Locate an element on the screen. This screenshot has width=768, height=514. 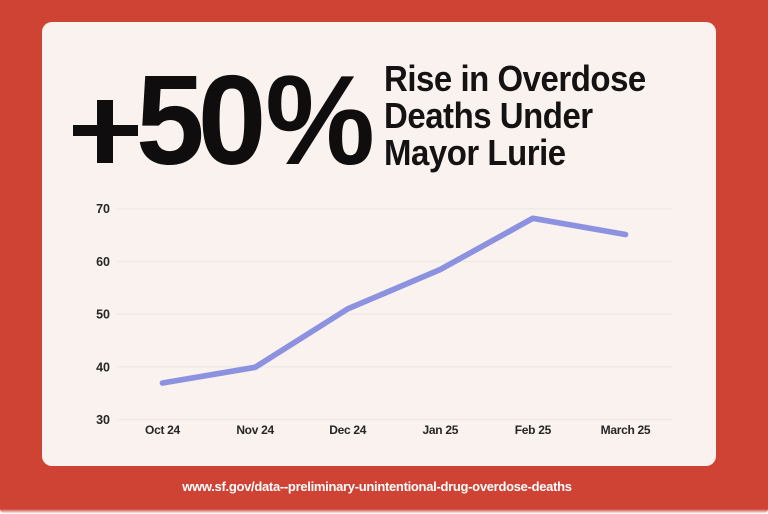
svg-text: 30 is located at coordinates (103, 420).